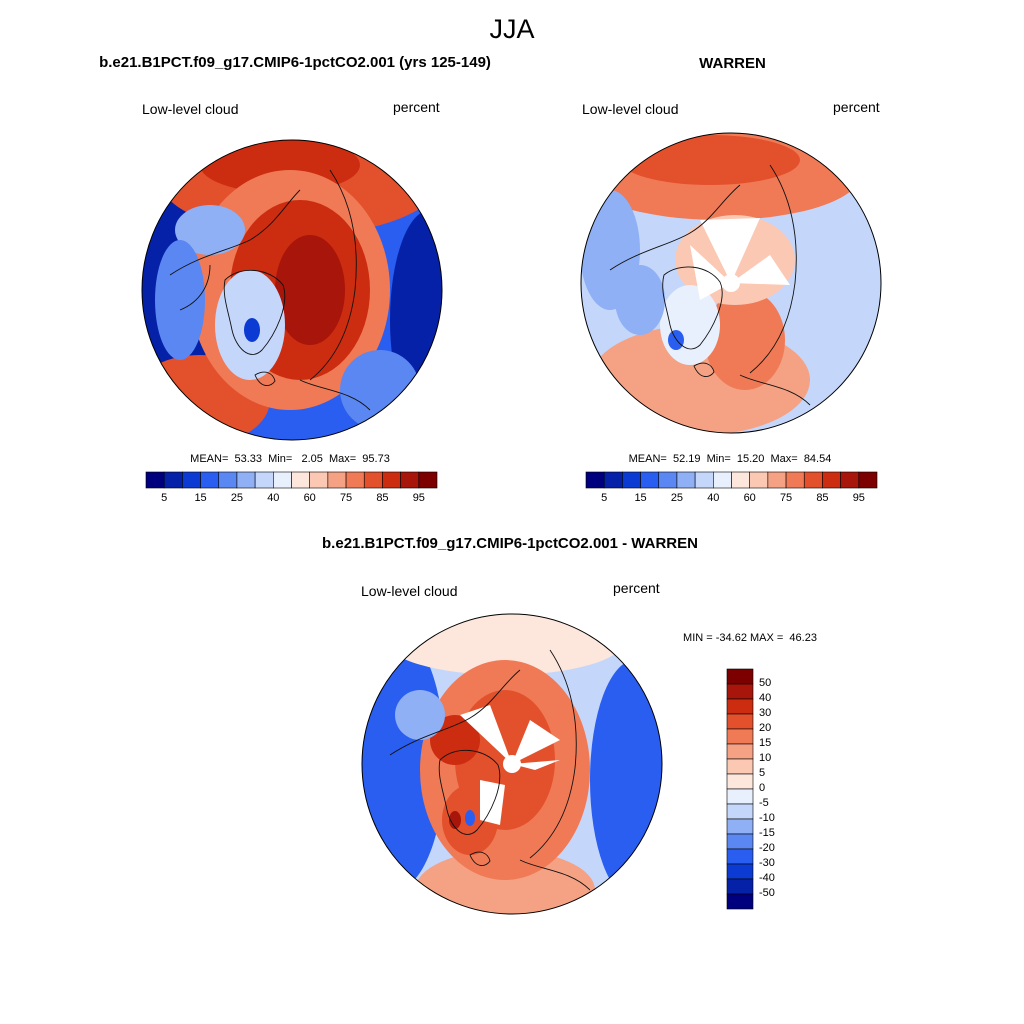 The height and width of the screenshot is (1024, 1024). Describe the element at coordinates (512, 29) in the screenshot. I see `figure-title: JJA` at that location.